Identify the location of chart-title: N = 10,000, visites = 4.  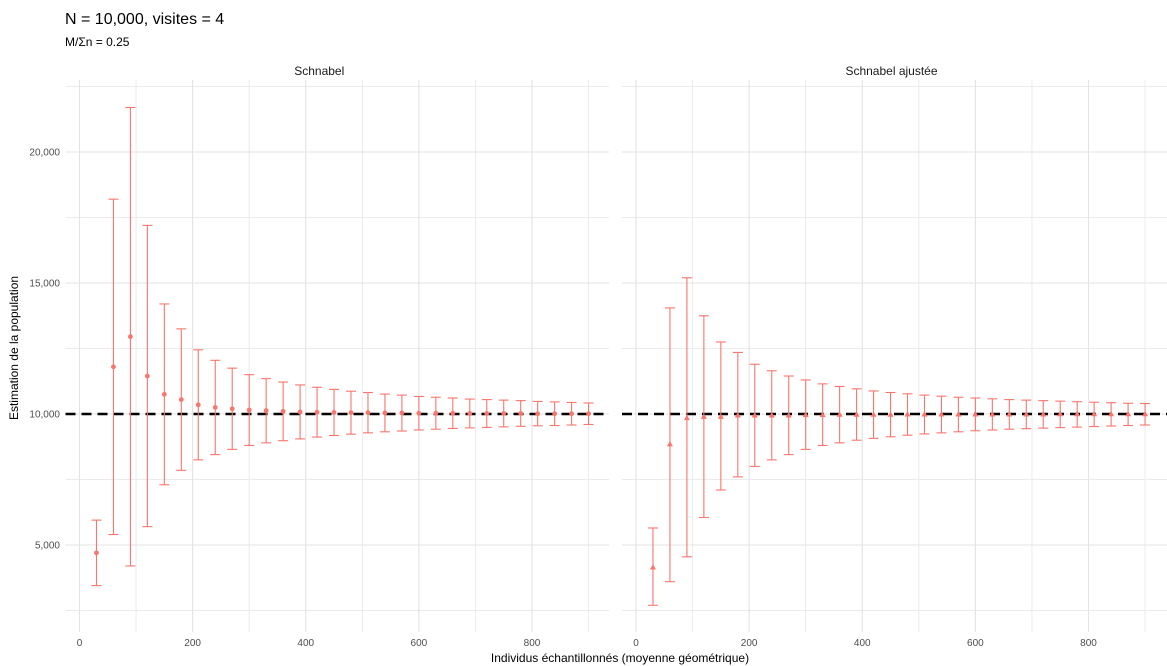
(144, 19).